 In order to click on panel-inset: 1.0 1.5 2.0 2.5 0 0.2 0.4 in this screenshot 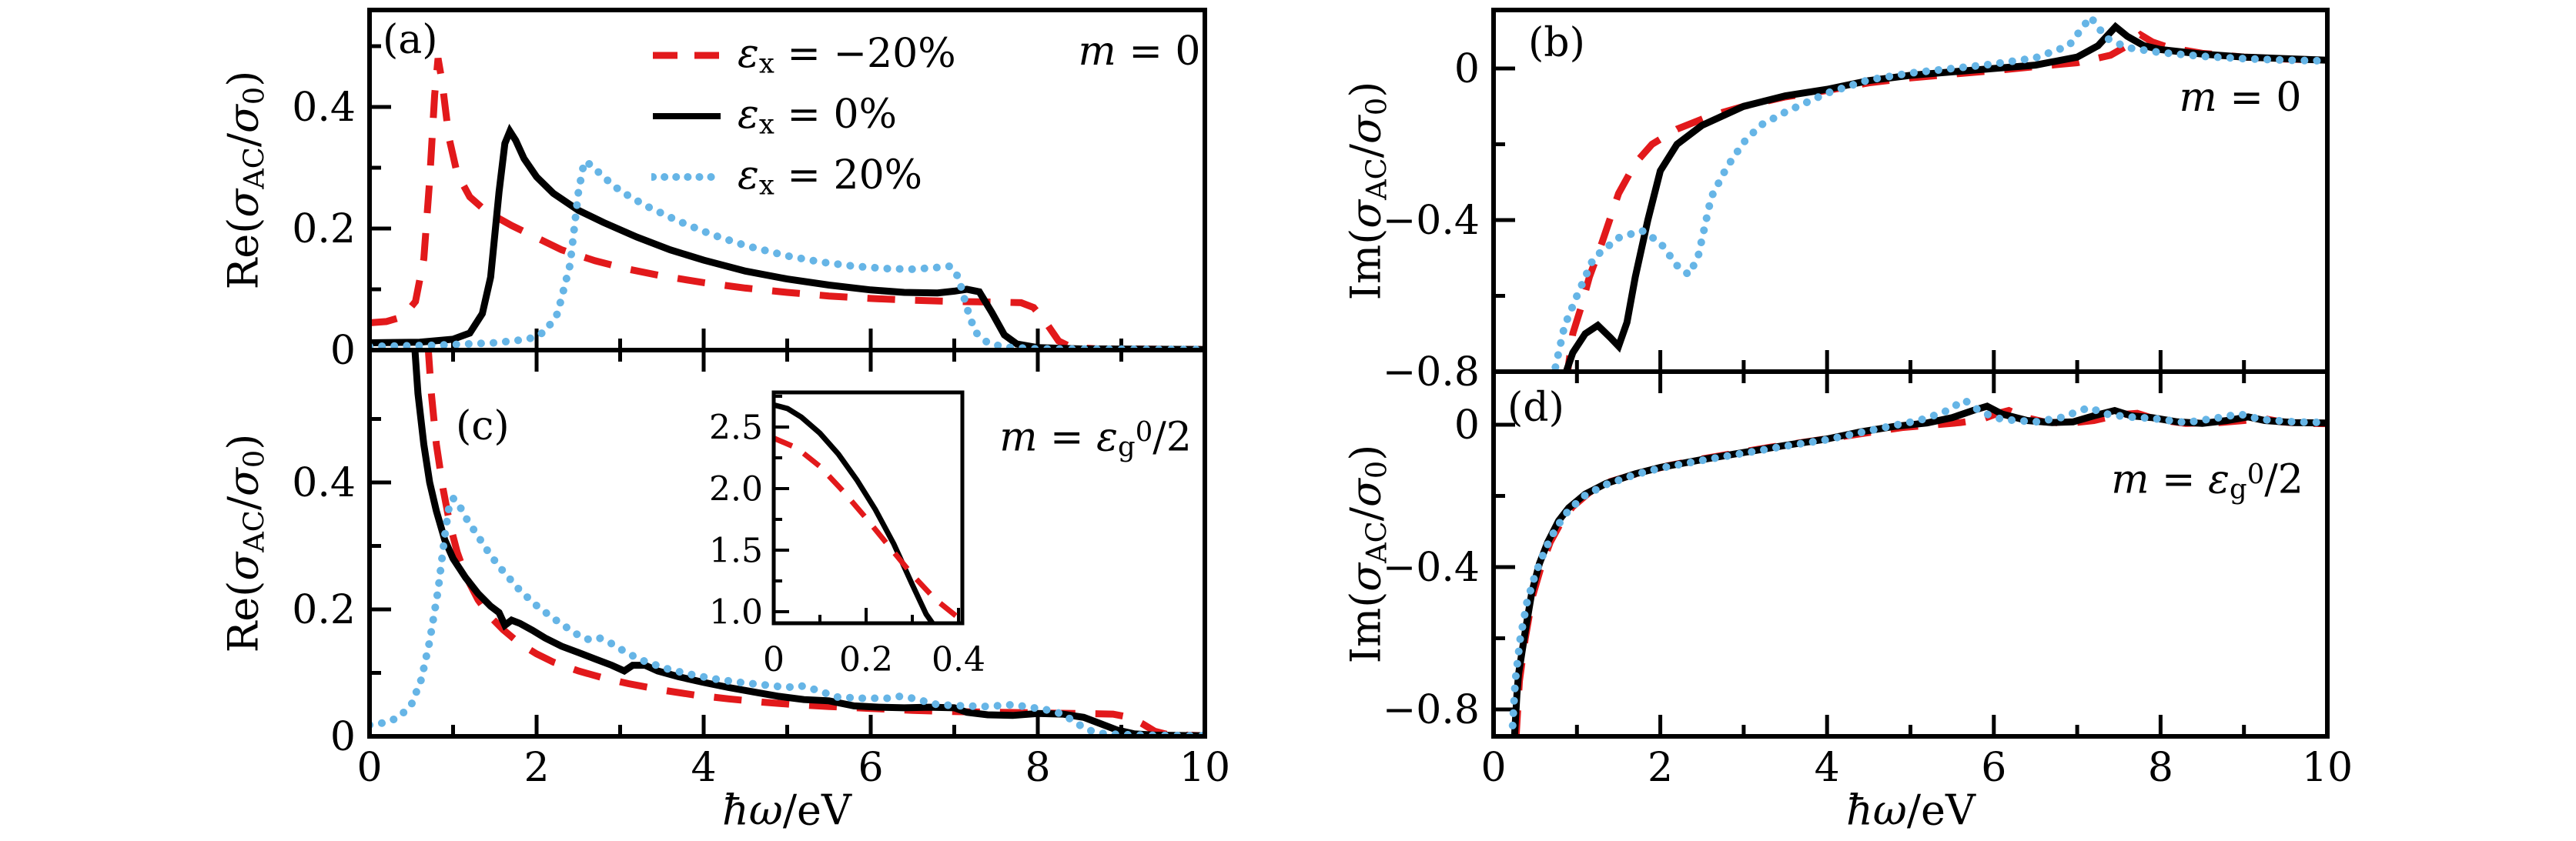, I will do `click(847, 534)`.